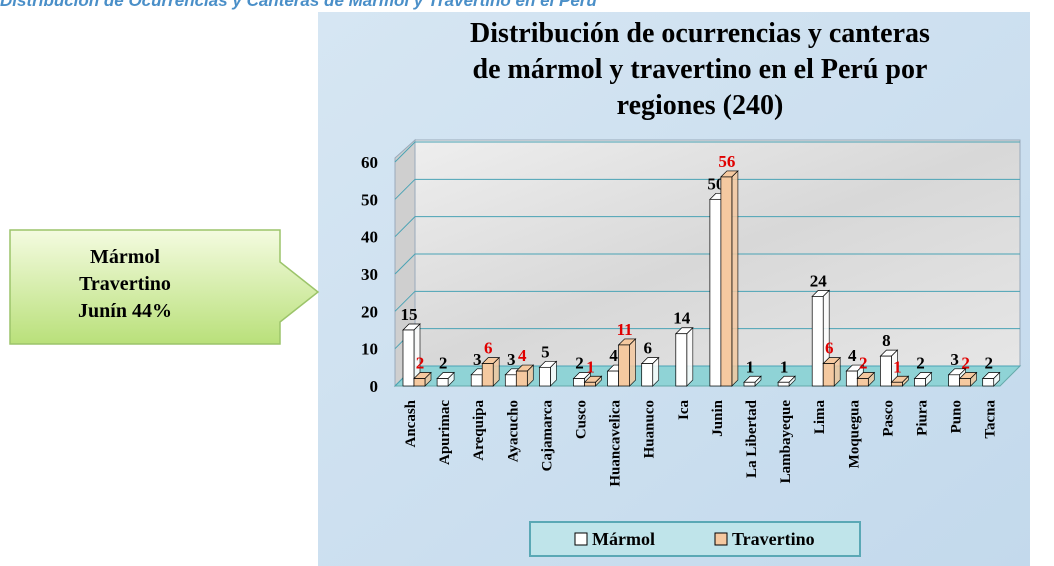  Describe the element at coordinates (369, 349) in the screenshot. I see `y-tick-label: 10` at that location.